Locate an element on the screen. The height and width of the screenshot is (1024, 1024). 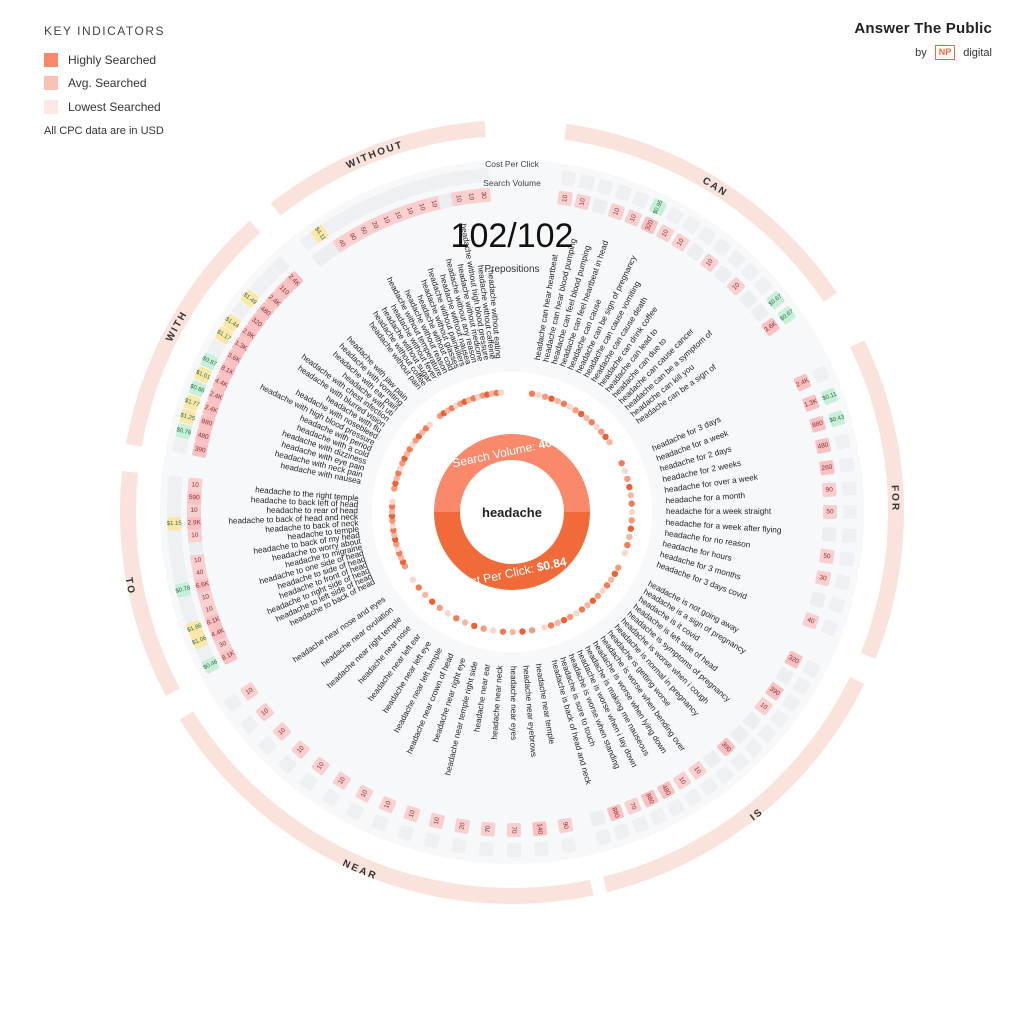
group-arc-near is located at coordinates (386, 808).